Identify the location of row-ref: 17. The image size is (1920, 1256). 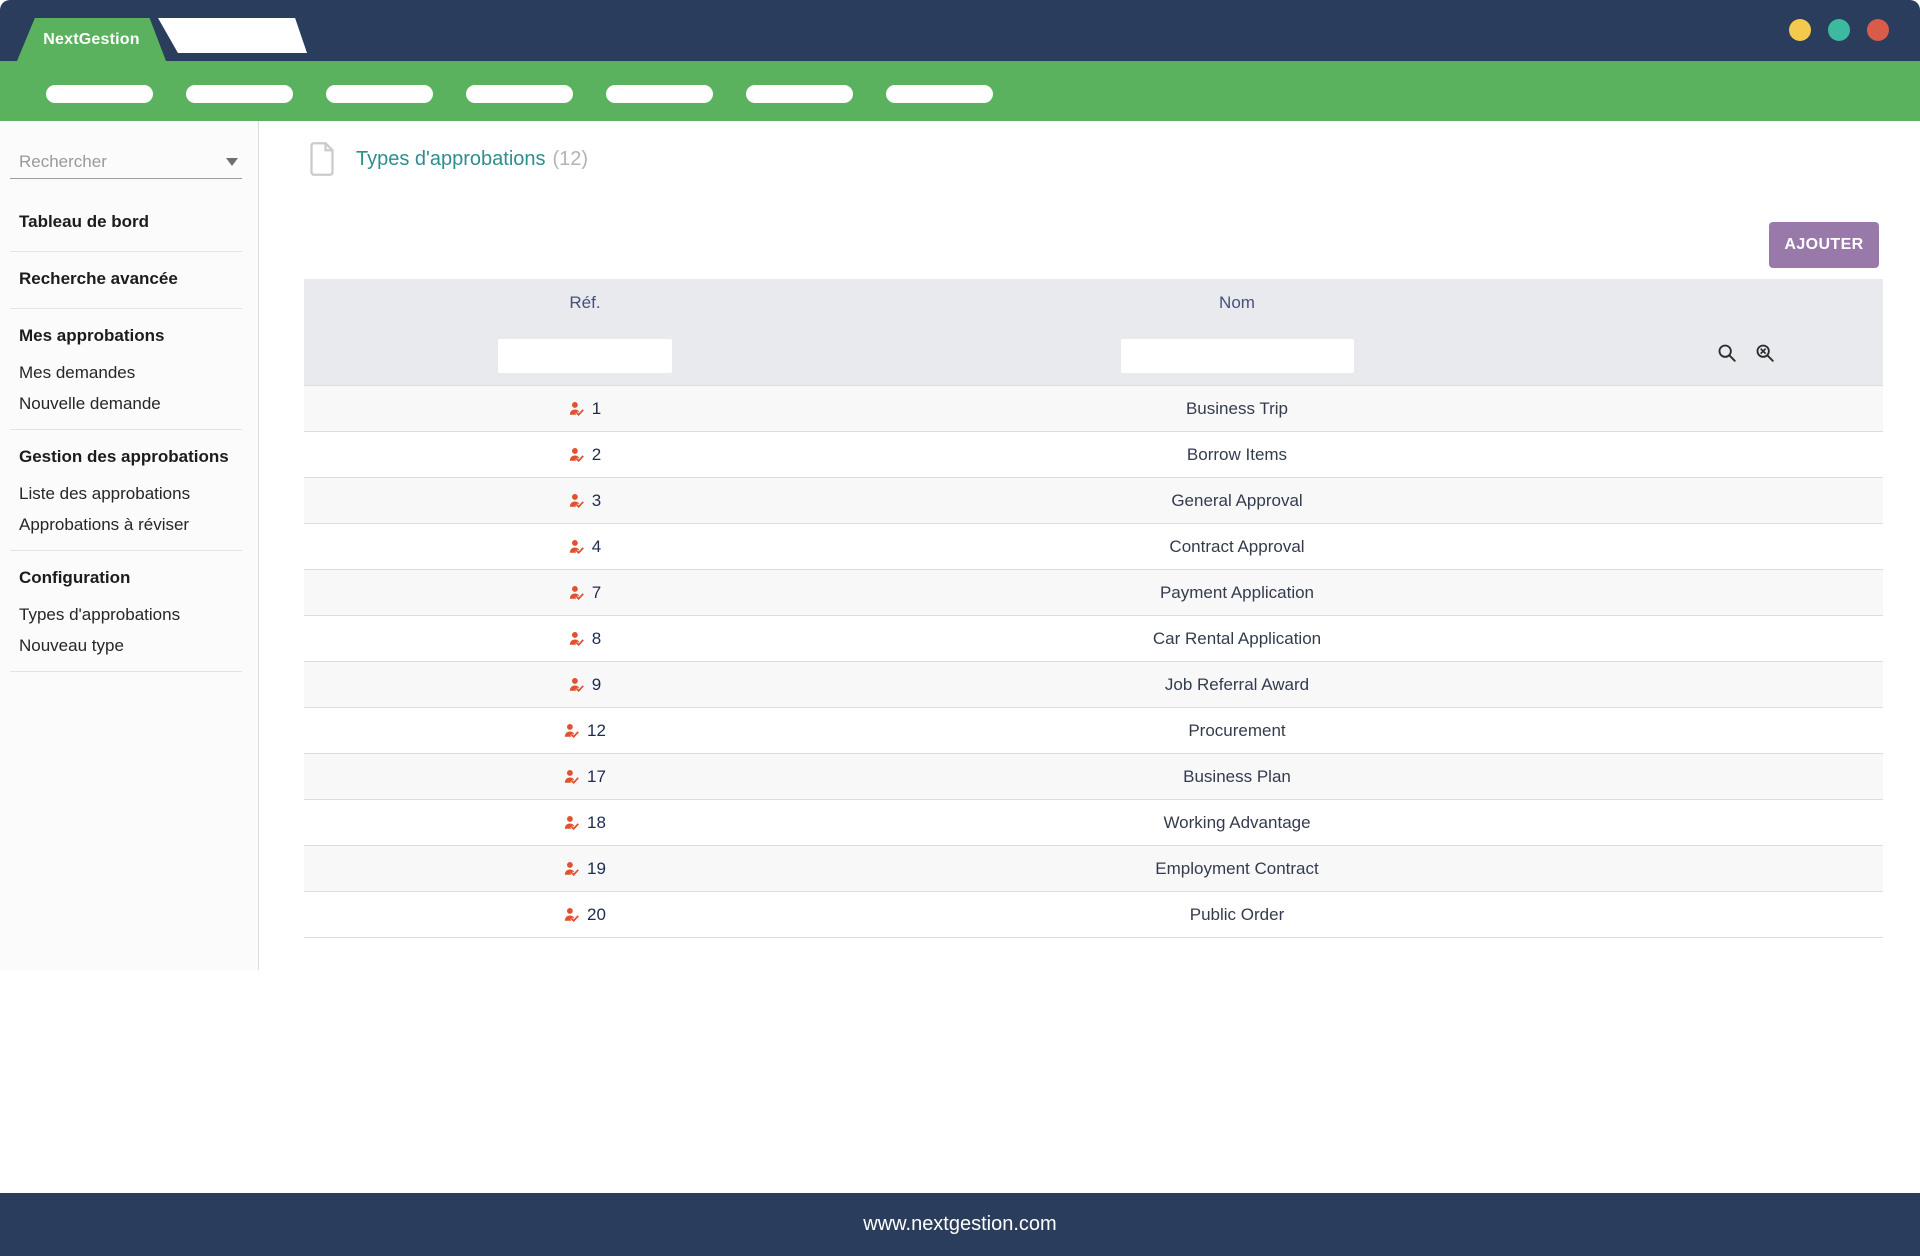
(596, 776).